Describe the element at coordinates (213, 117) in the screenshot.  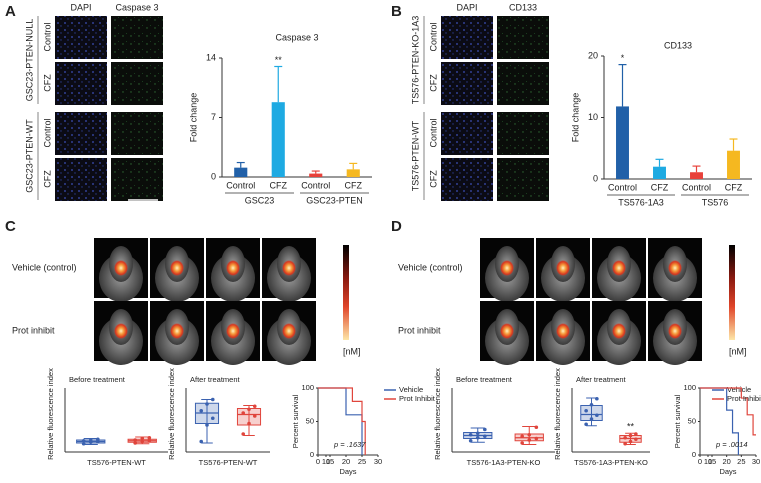
I see `y-tick-label: 7` at that location.